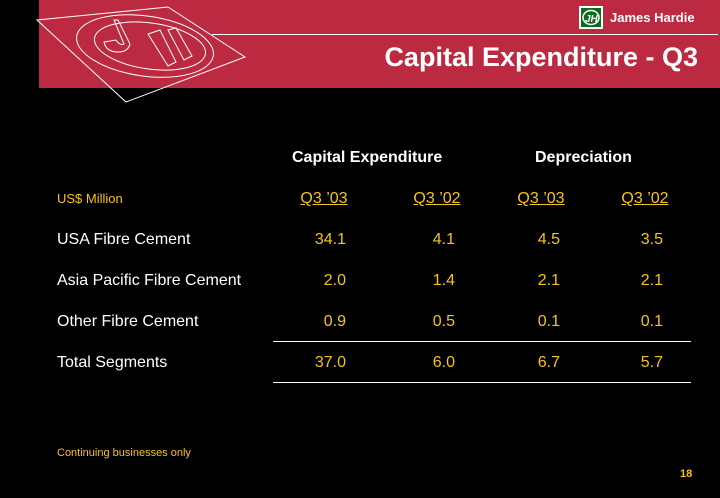 This screenshot has height=498, width=720. Describe the element at coordinates (651, 239) in the screenshot. I see `cell: 3.5` at that location.